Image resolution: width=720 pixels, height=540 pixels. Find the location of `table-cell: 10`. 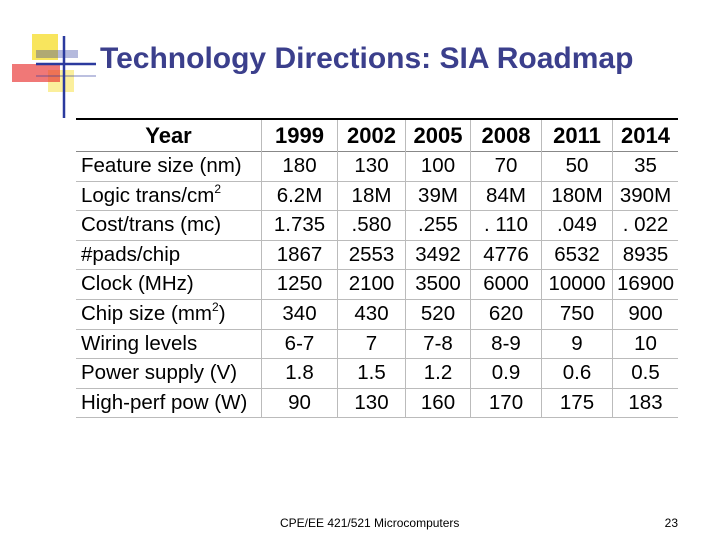

table-cell: 10 is located at coordinates (645, 343).